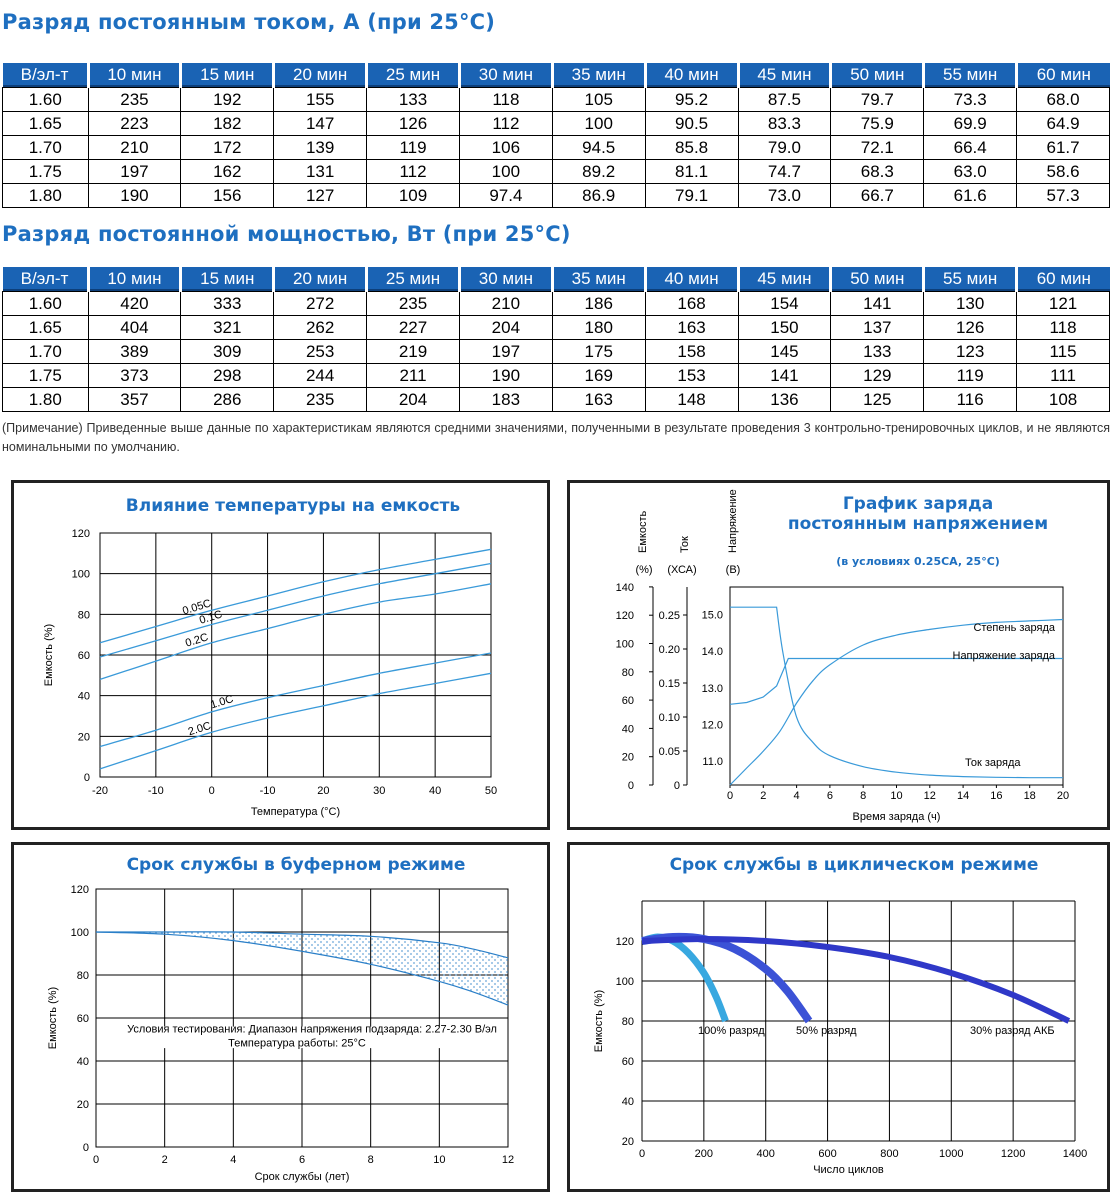  I want to click on current-table-header-cell: 10 мин, so click(133, 75).